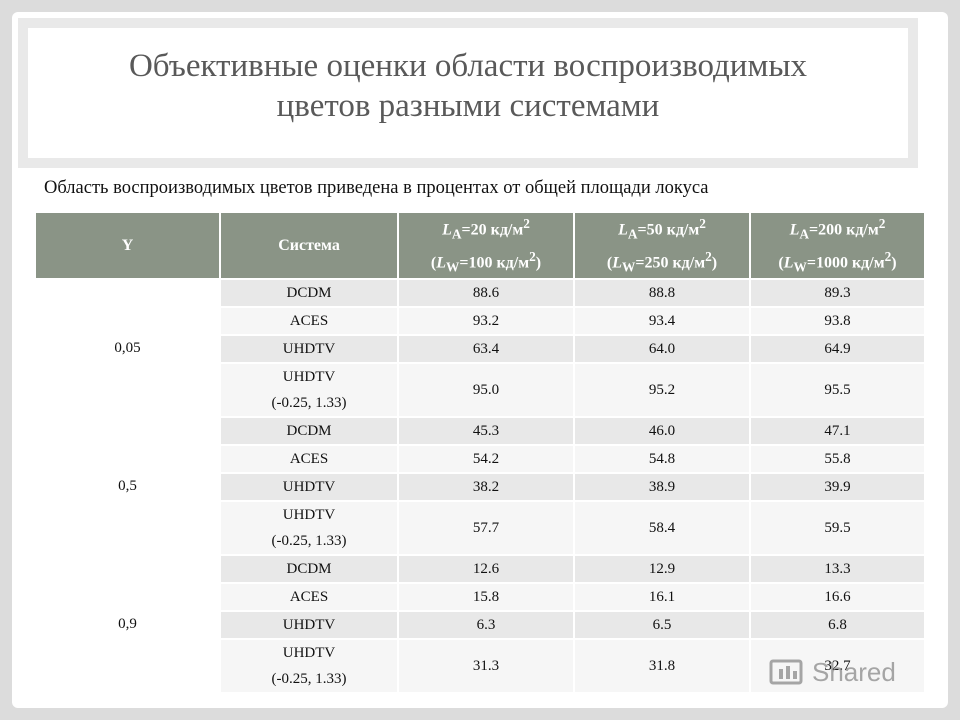  What do you see at coordinates (662, 321) in the screenshot?
I see `value-cell: 93.4` at bounding box center [662, 321].